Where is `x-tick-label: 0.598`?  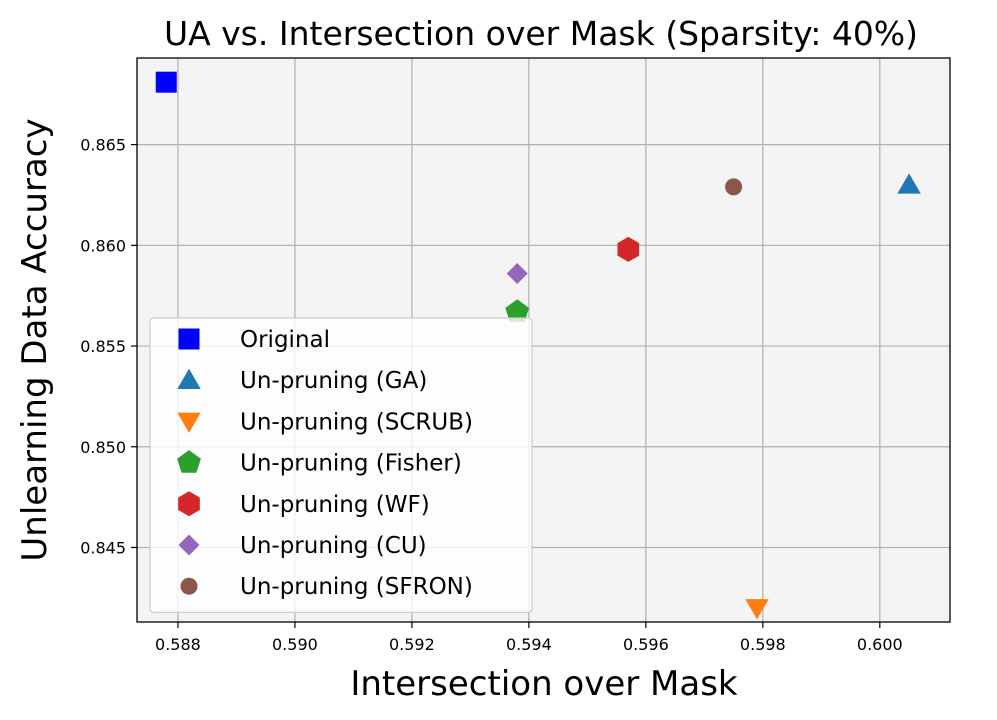 x-tick-label: 0.598 is located at coordinates (763, 644).